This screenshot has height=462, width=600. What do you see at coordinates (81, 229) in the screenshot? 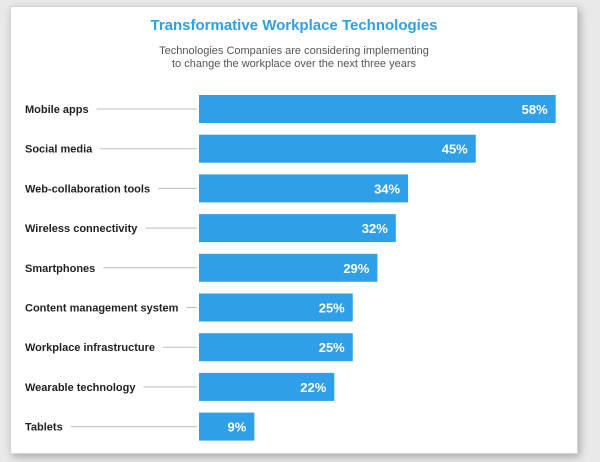
I see `category-label: Wireless connectivity` at bounding box center [81, 229].